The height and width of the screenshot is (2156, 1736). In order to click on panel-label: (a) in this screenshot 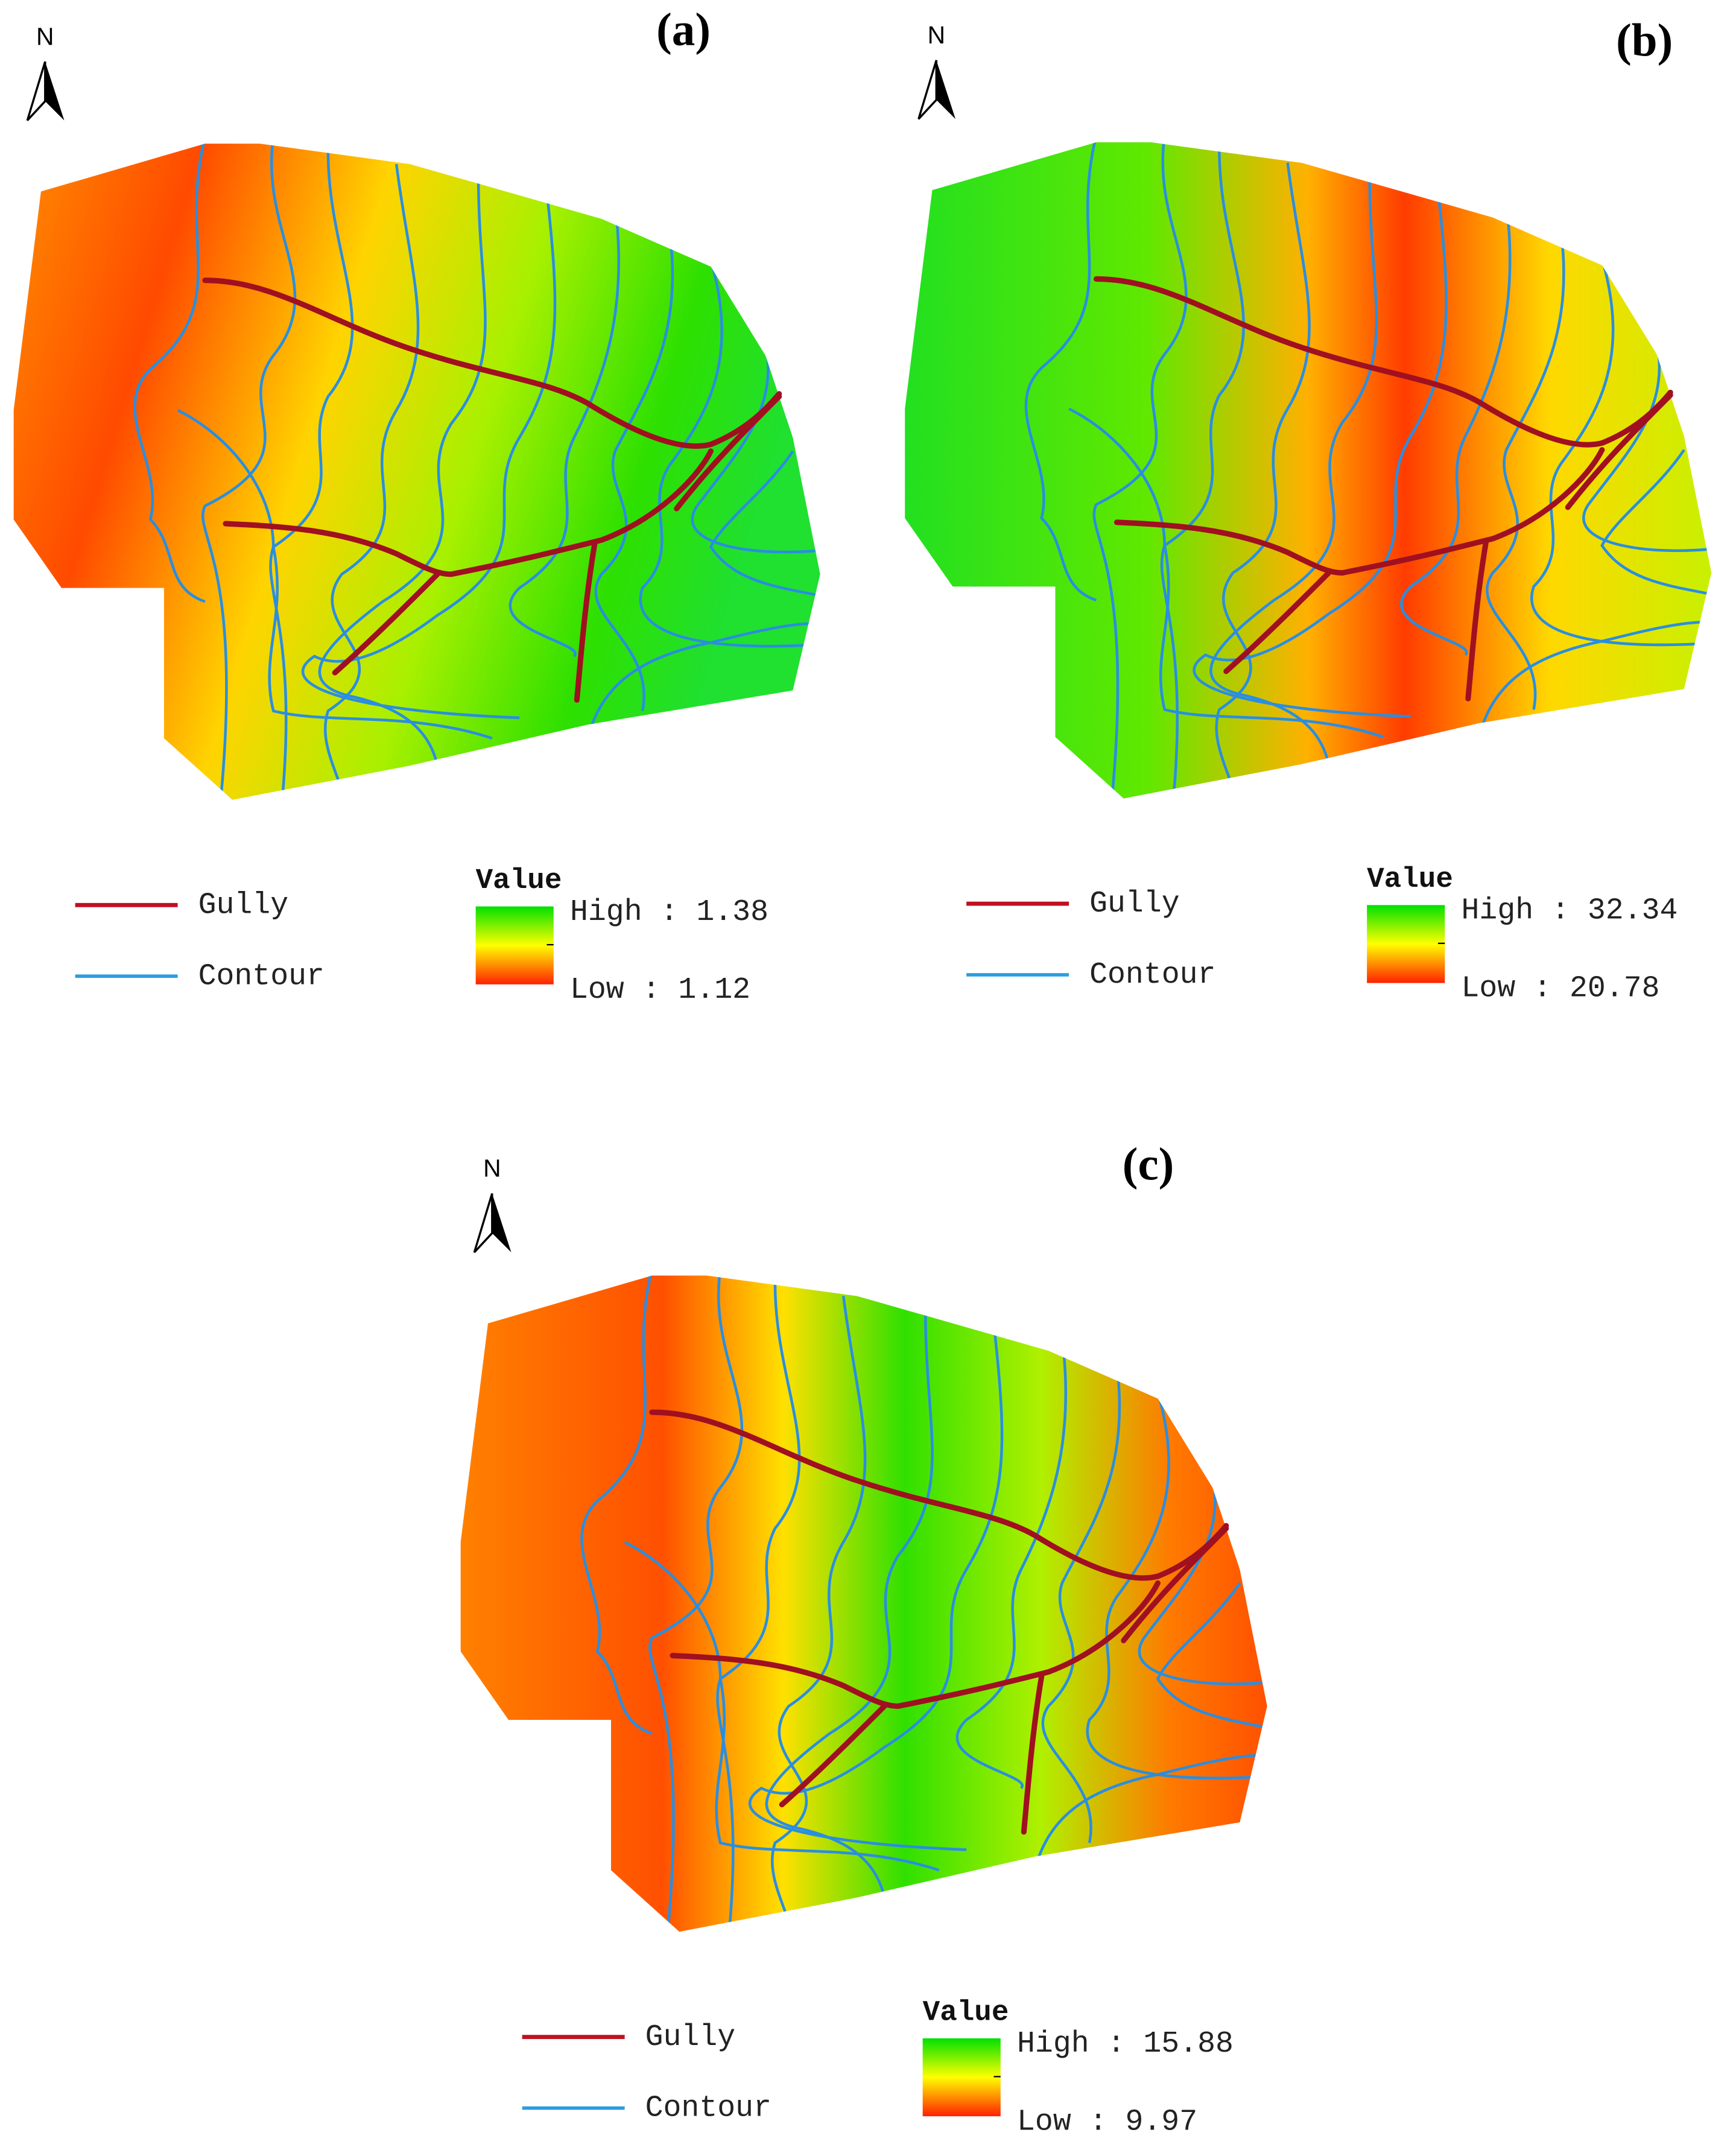, I will do `click(683, 29)`.